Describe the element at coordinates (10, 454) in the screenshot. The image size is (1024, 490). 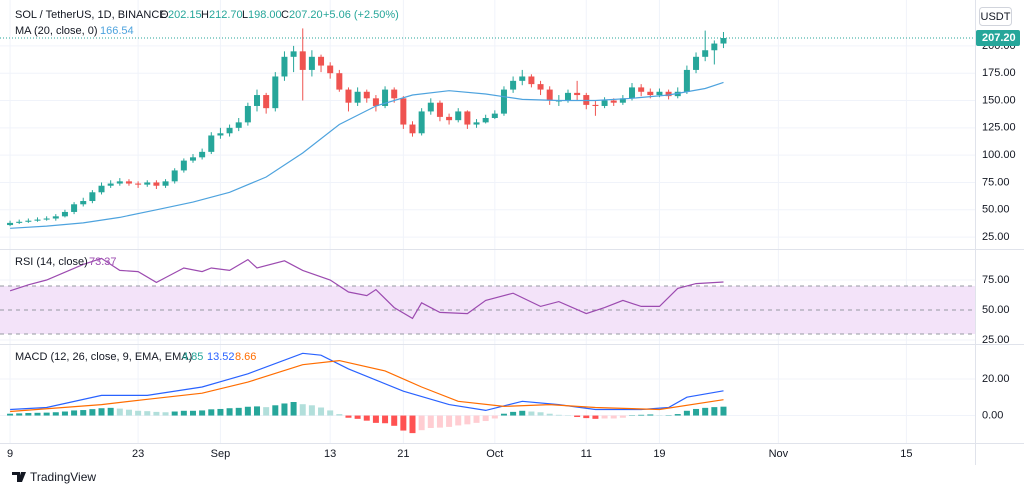
I see `x-tick-label: 9` at that location.